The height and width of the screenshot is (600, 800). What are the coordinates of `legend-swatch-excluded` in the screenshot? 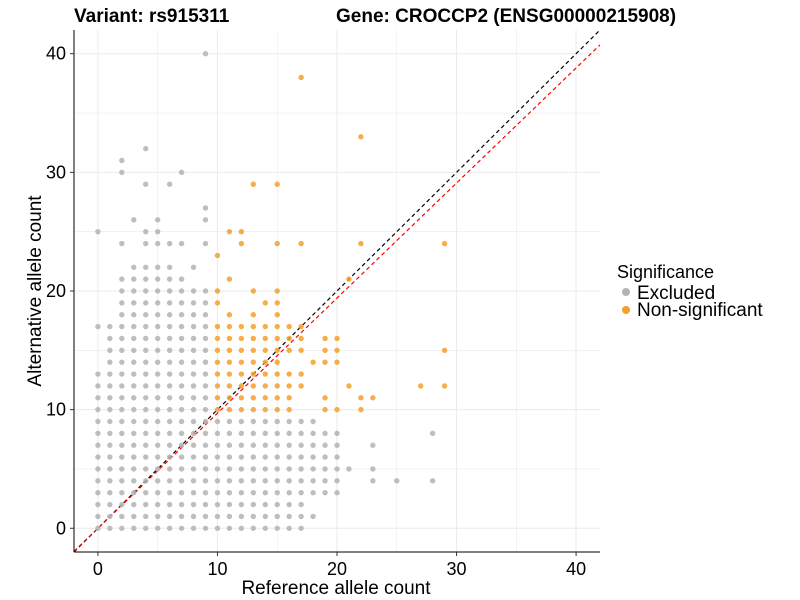 It's located at (626, 292).